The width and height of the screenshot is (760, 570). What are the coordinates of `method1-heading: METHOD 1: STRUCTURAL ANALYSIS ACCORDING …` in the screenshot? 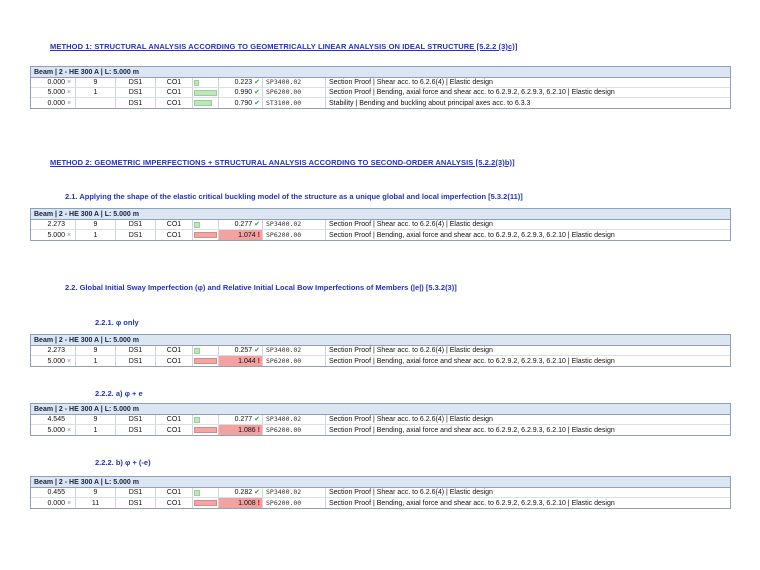 It's located at (284, 46).